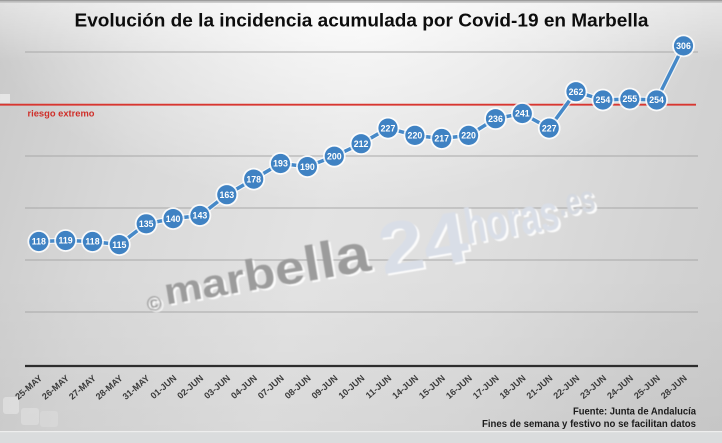 The width and height of the screenshot is (722, 443). I want to click on svg-text: Fuente: Junta de Andalucía, so click(634, 412).